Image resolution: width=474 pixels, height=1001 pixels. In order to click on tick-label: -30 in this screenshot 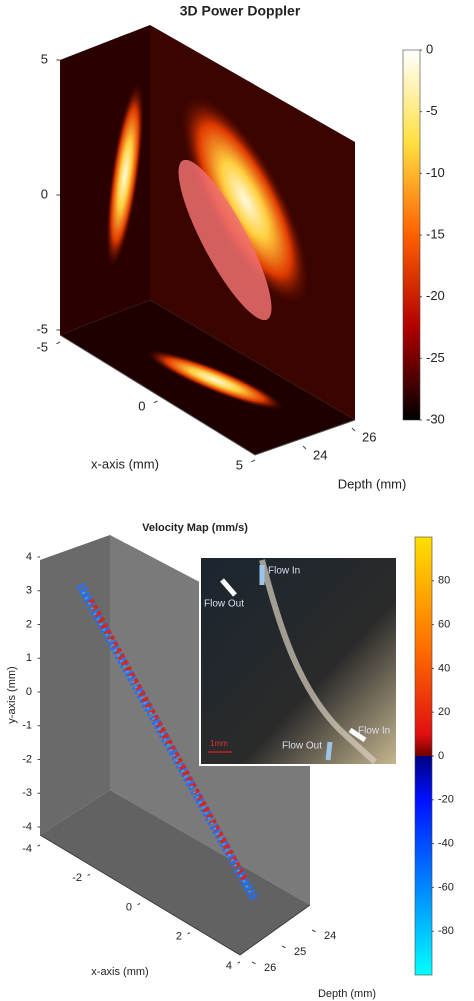, I will do `click(435, 418)`.